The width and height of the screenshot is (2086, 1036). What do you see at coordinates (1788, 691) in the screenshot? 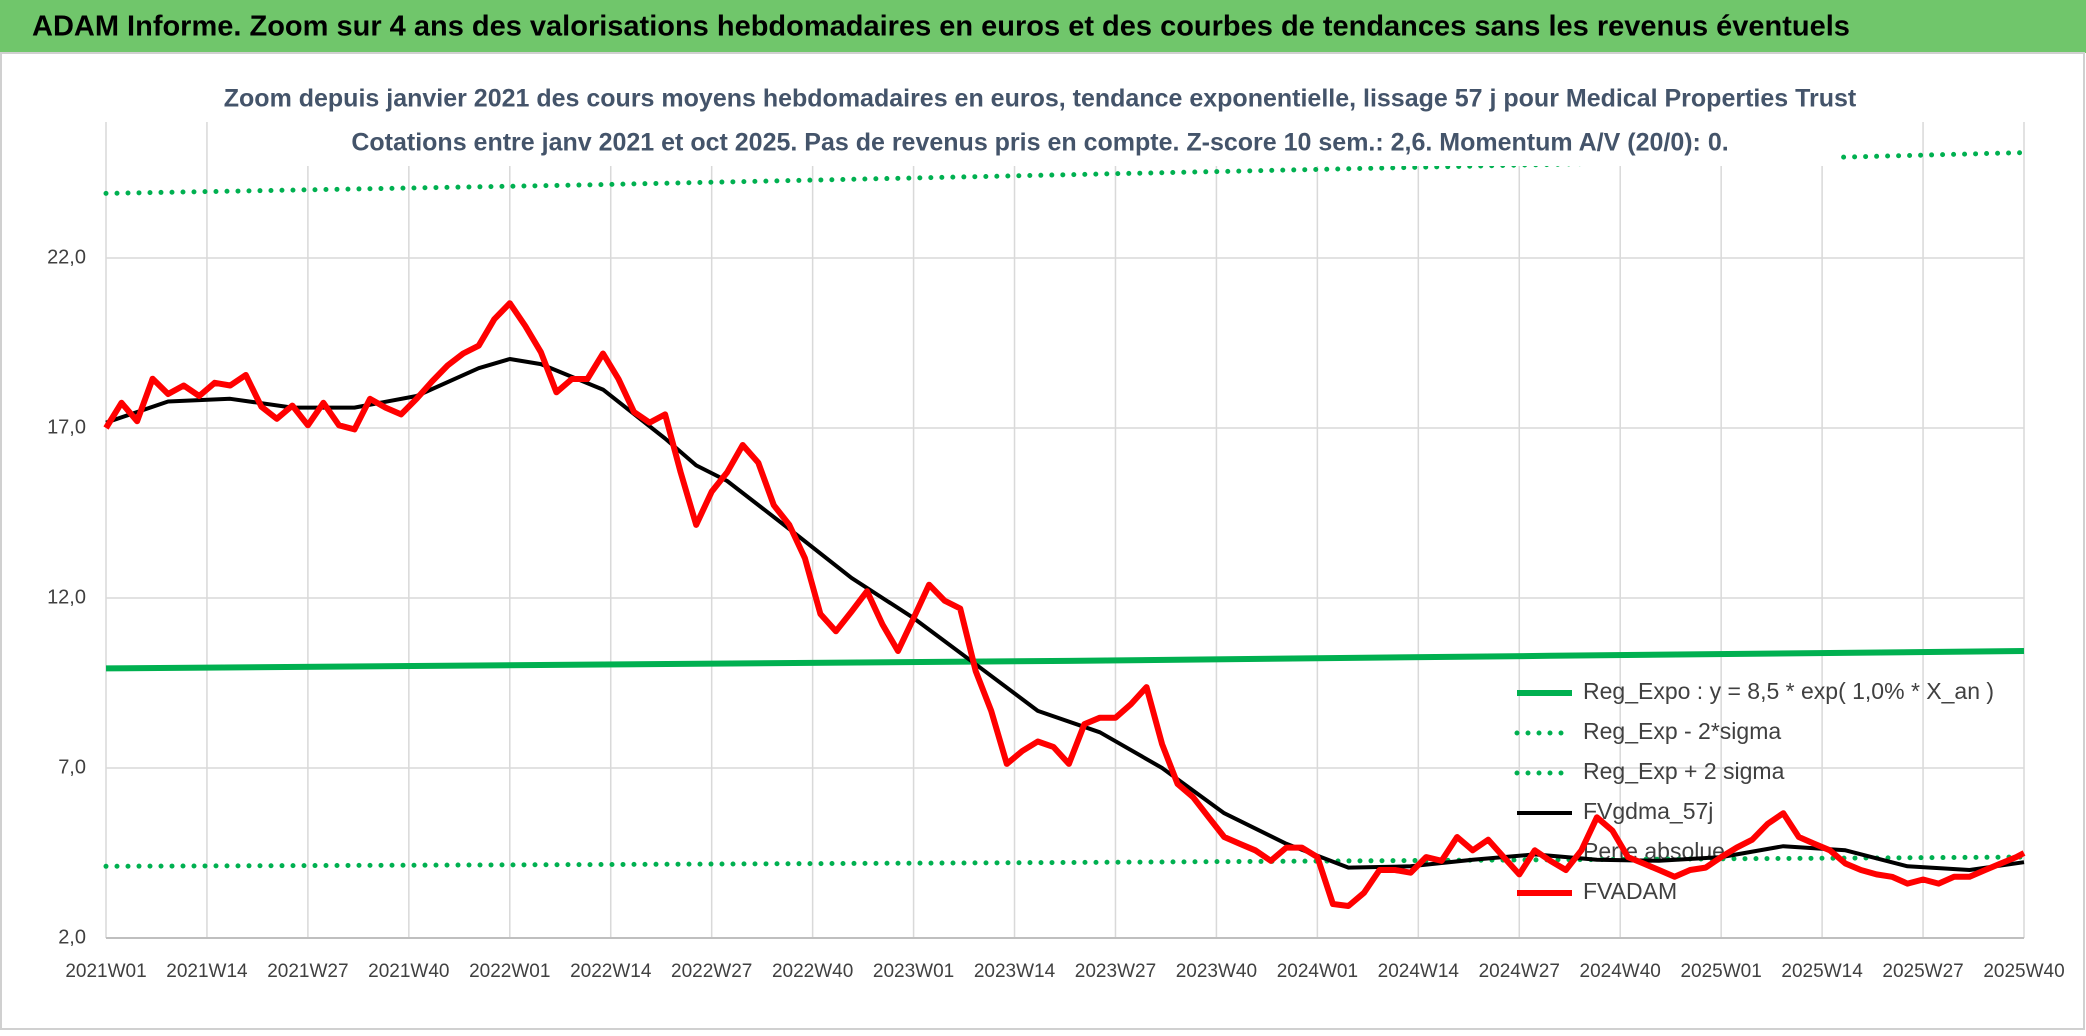
I see `legend-label: Reg_Expo : y = 8,5 * exp( 1,0% * X_an )` at bounding box center [1788, 691].